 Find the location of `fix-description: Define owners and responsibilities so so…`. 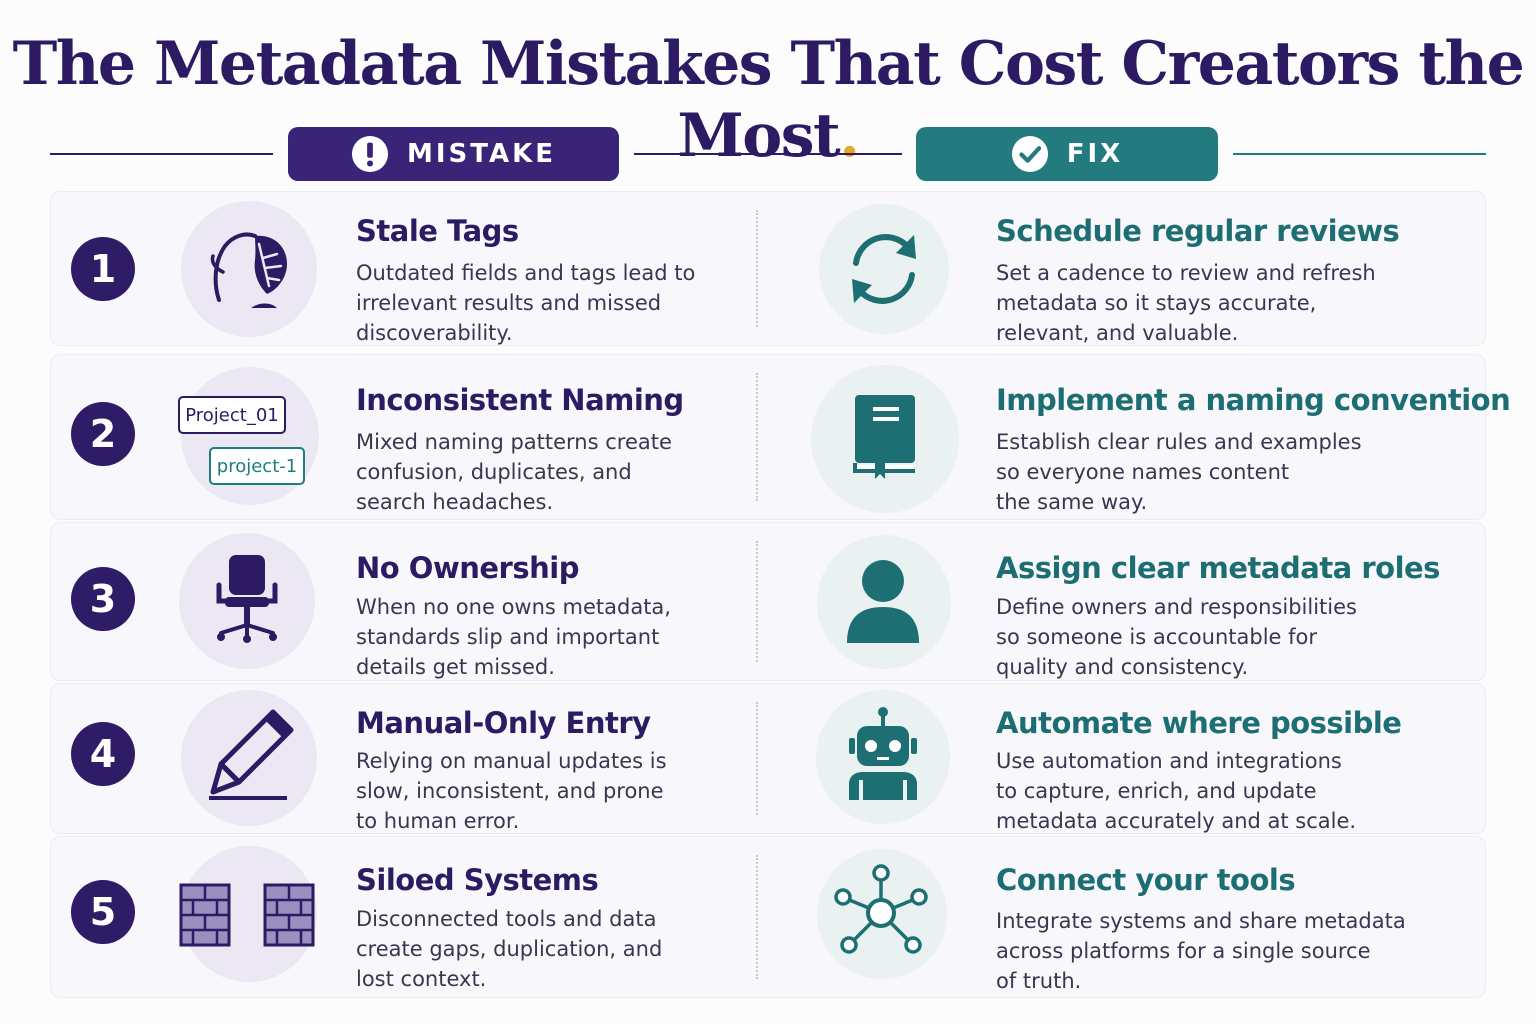

fix-description: Define owners and responsibilities so so… is located at coordinates (1176, 637).